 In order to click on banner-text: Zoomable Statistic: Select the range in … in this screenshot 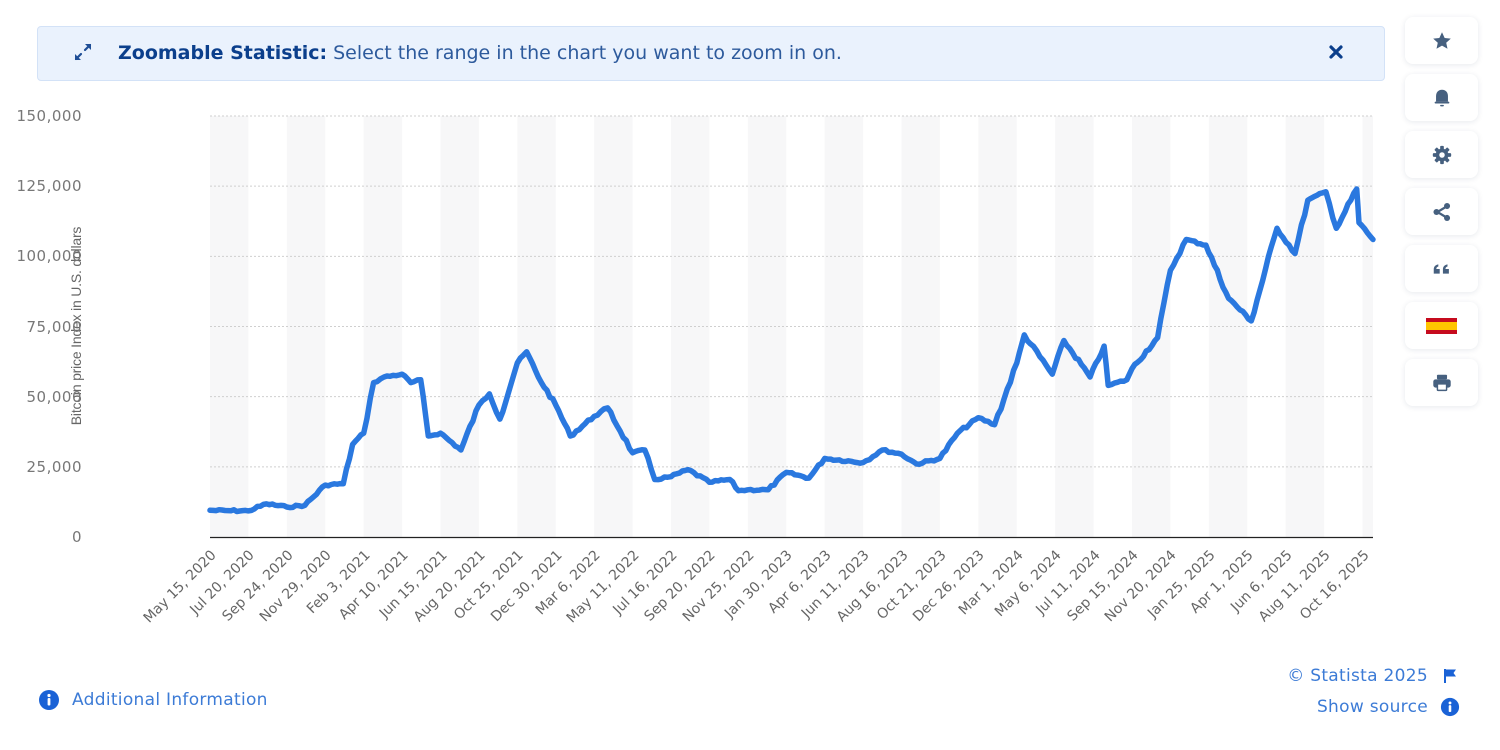, I will do `click(480, 53)`.